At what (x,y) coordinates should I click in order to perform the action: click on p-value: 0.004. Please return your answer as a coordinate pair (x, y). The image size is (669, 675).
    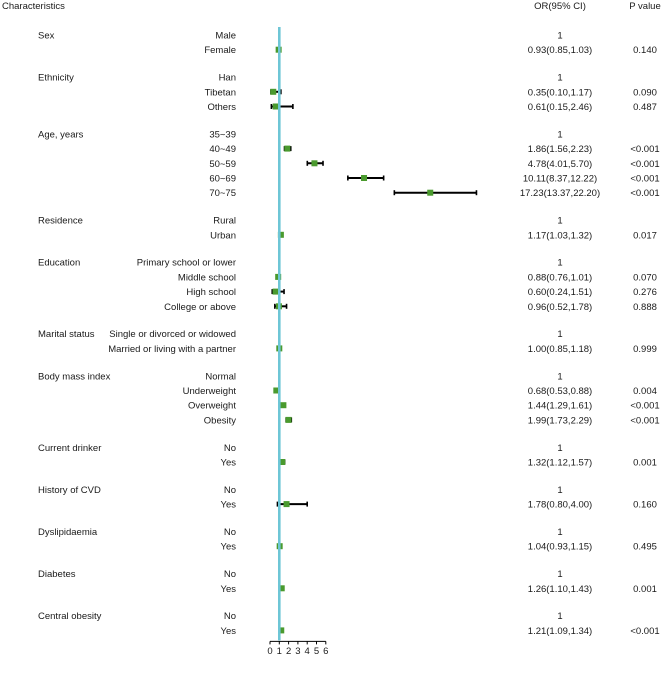
    Looking at the image, I should click on (645, 391).